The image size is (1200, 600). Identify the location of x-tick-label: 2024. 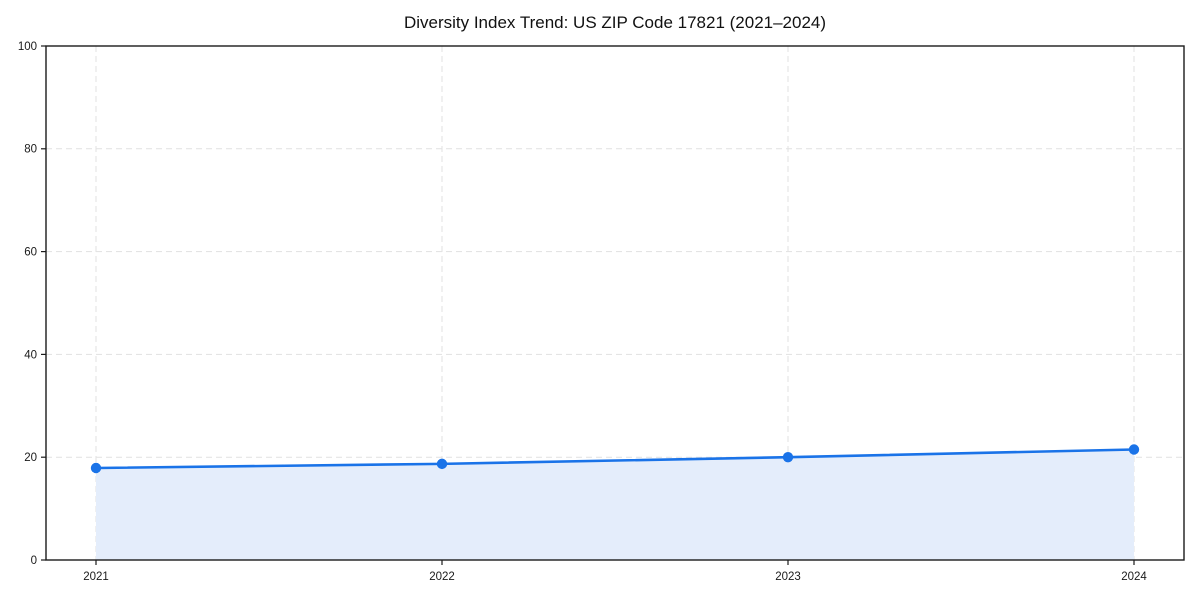
(1134, 577).